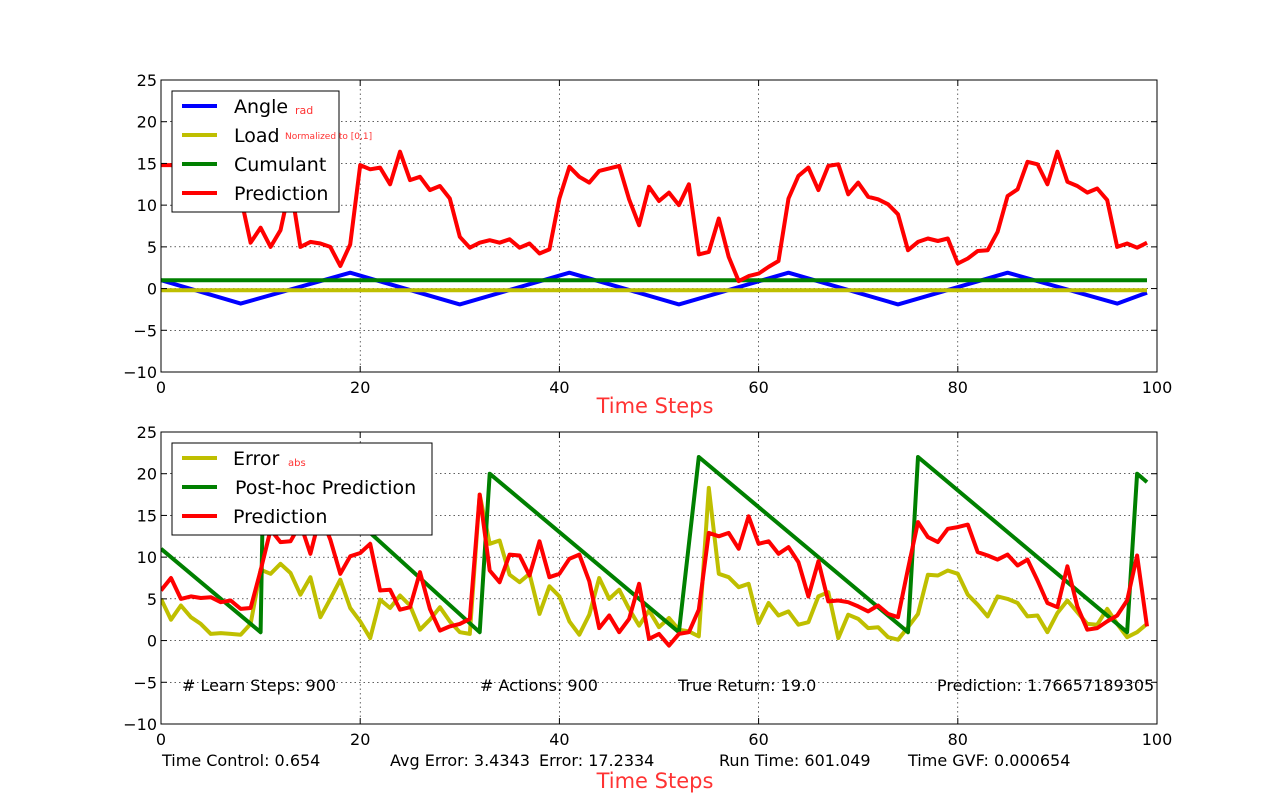 The image size is (1285, 805). I want to click on bottom-xtick-label: 0, so click(161, 739).